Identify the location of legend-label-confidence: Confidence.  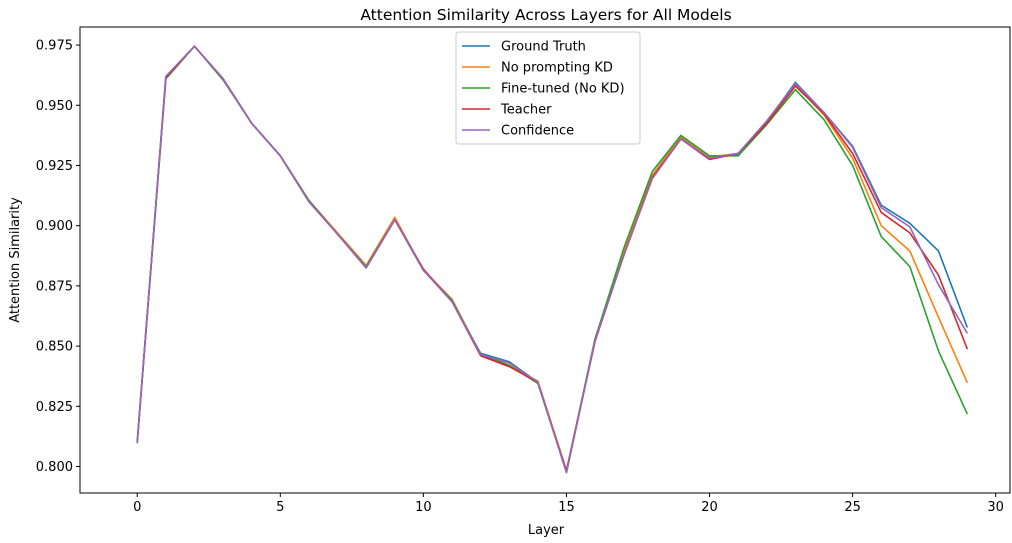
(537, 131).